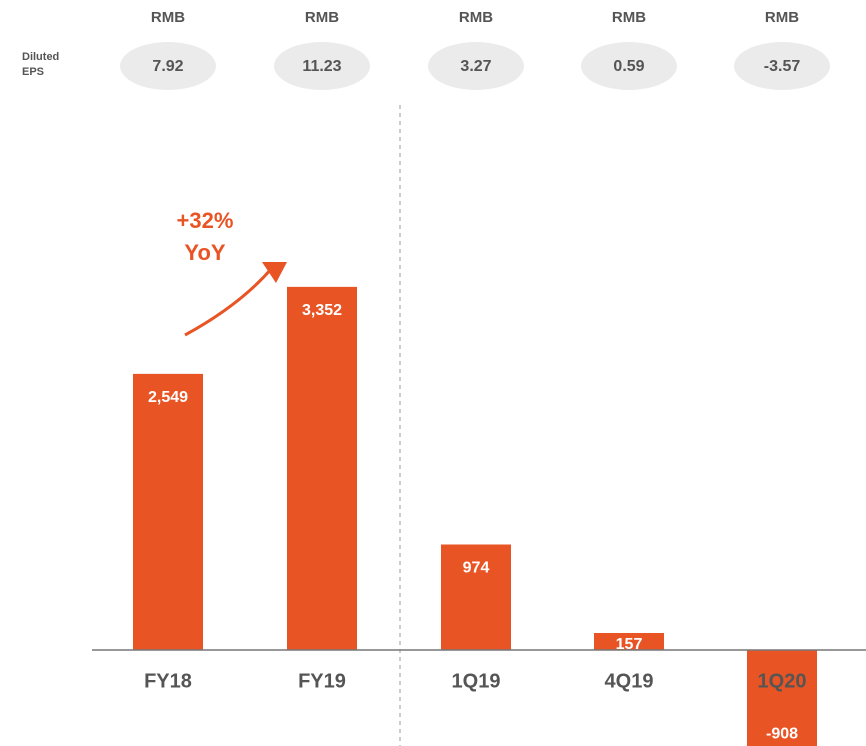 This screenshot has width=866, height=746. What do you see at coordinates (168, 681) in the screenshot?
I see `x-tick-label: FY18` at bounding box center [168, 681].